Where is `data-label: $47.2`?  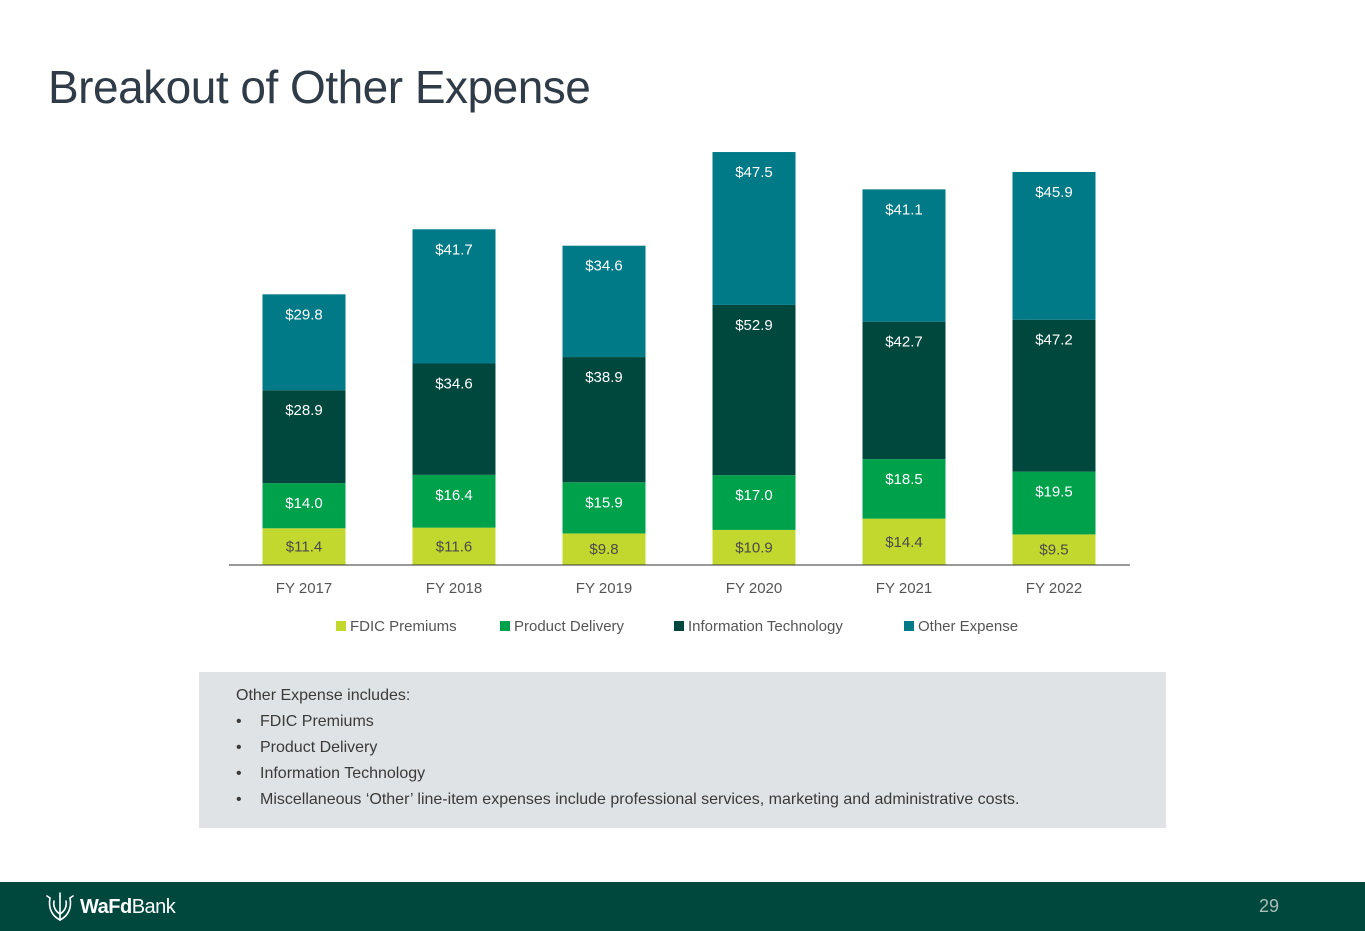 data-label: $47.2 is located at coordinates (1054, 340).